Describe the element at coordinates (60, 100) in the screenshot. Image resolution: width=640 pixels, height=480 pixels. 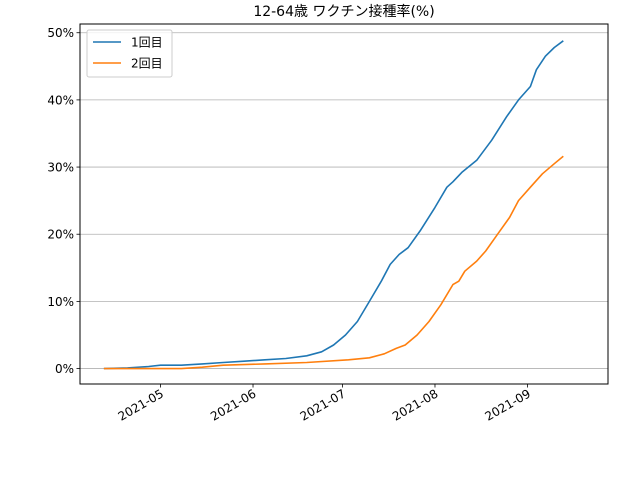
I see `y-tick-label: 40%` at that location.